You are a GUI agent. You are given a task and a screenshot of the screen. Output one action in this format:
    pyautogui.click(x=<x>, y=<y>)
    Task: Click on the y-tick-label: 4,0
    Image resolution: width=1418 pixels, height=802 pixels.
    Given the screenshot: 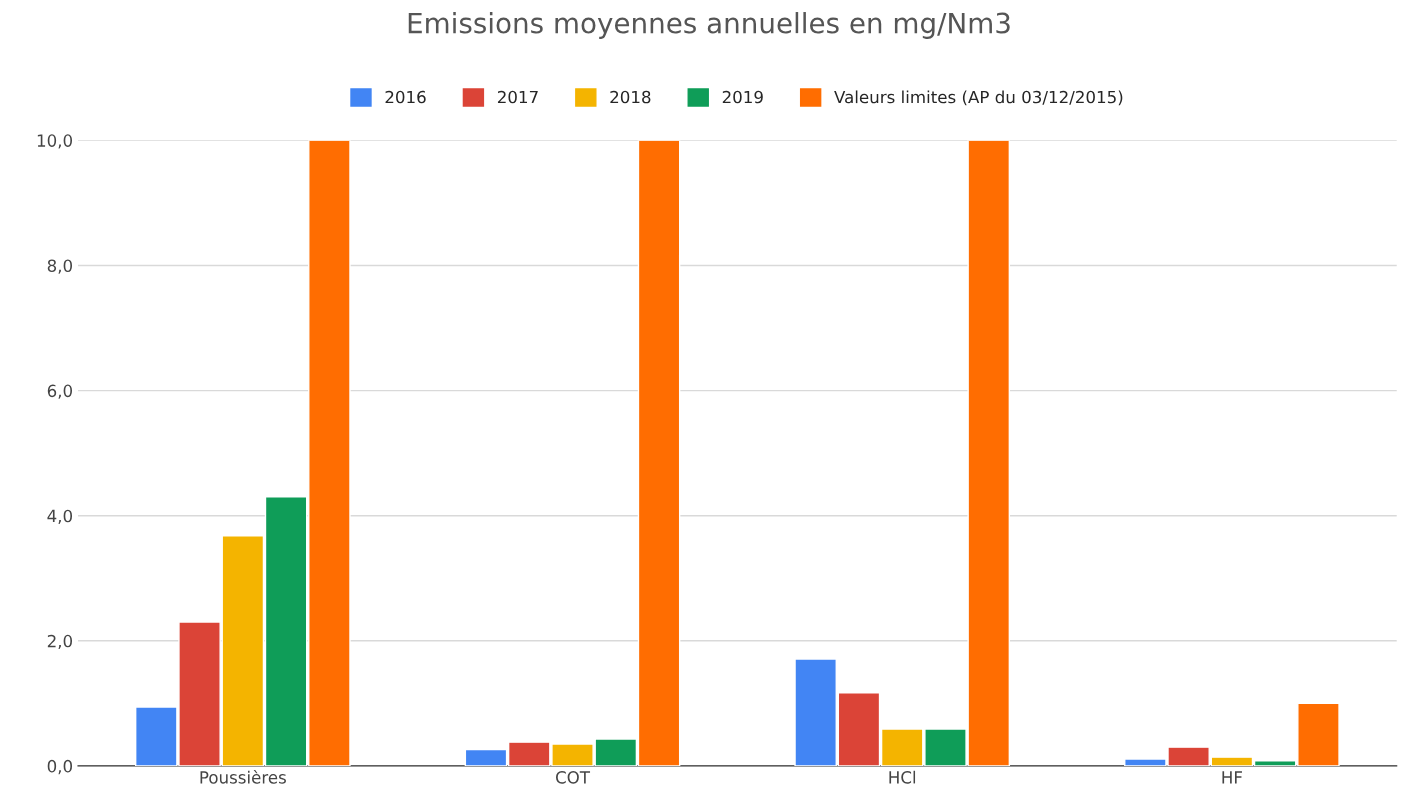 What is the action you would take?
    pyautogui.click(x=60, y=516)
    